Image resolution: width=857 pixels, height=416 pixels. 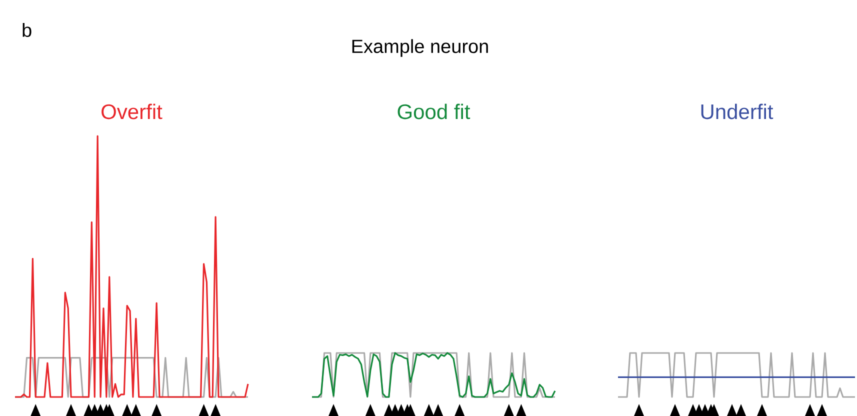 I want to click on chart-title: Good fit, so click(x=434, y=112).